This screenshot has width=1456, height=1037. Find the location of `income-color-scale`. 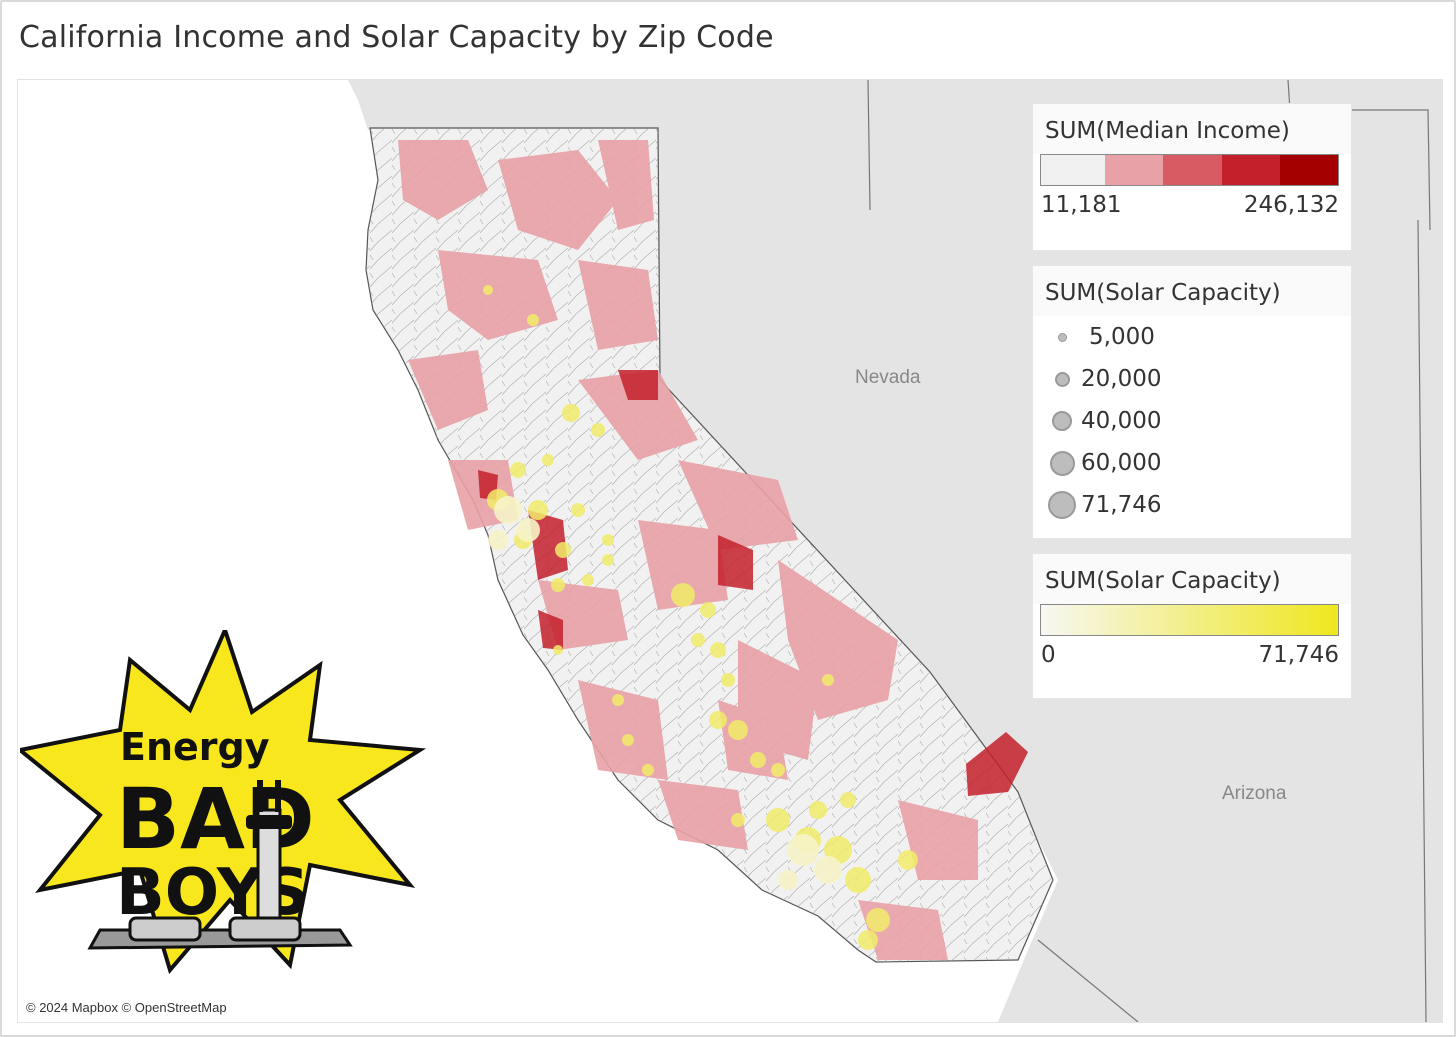

income-color-scale is located at coordinates (1189, 170).